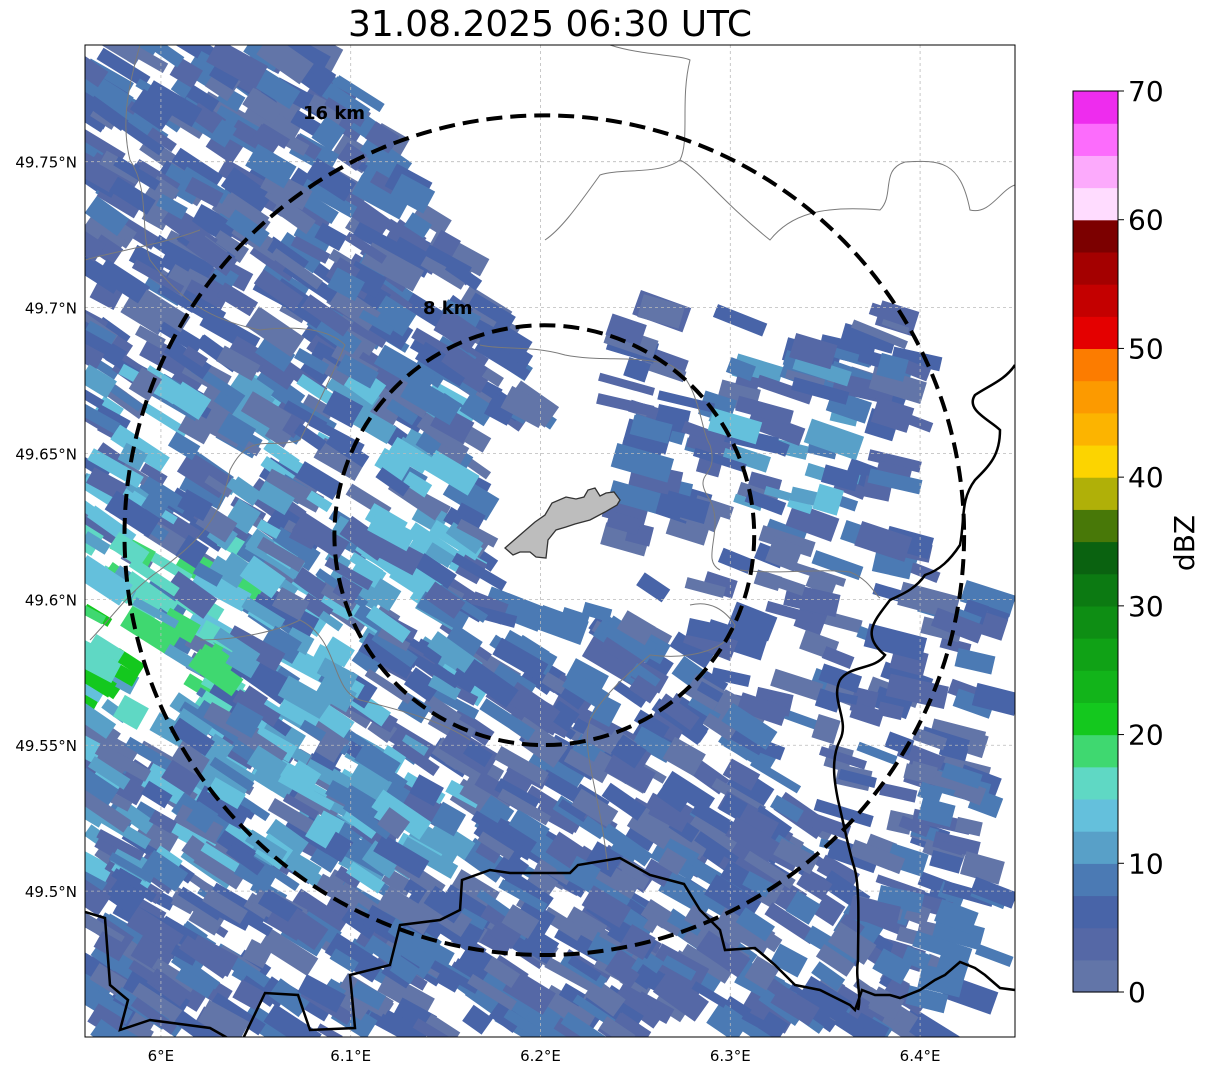 The width and height of the screenshot is (1207, 1073). I want to click on ring-label-16km: 16 km, so click(334, 113).